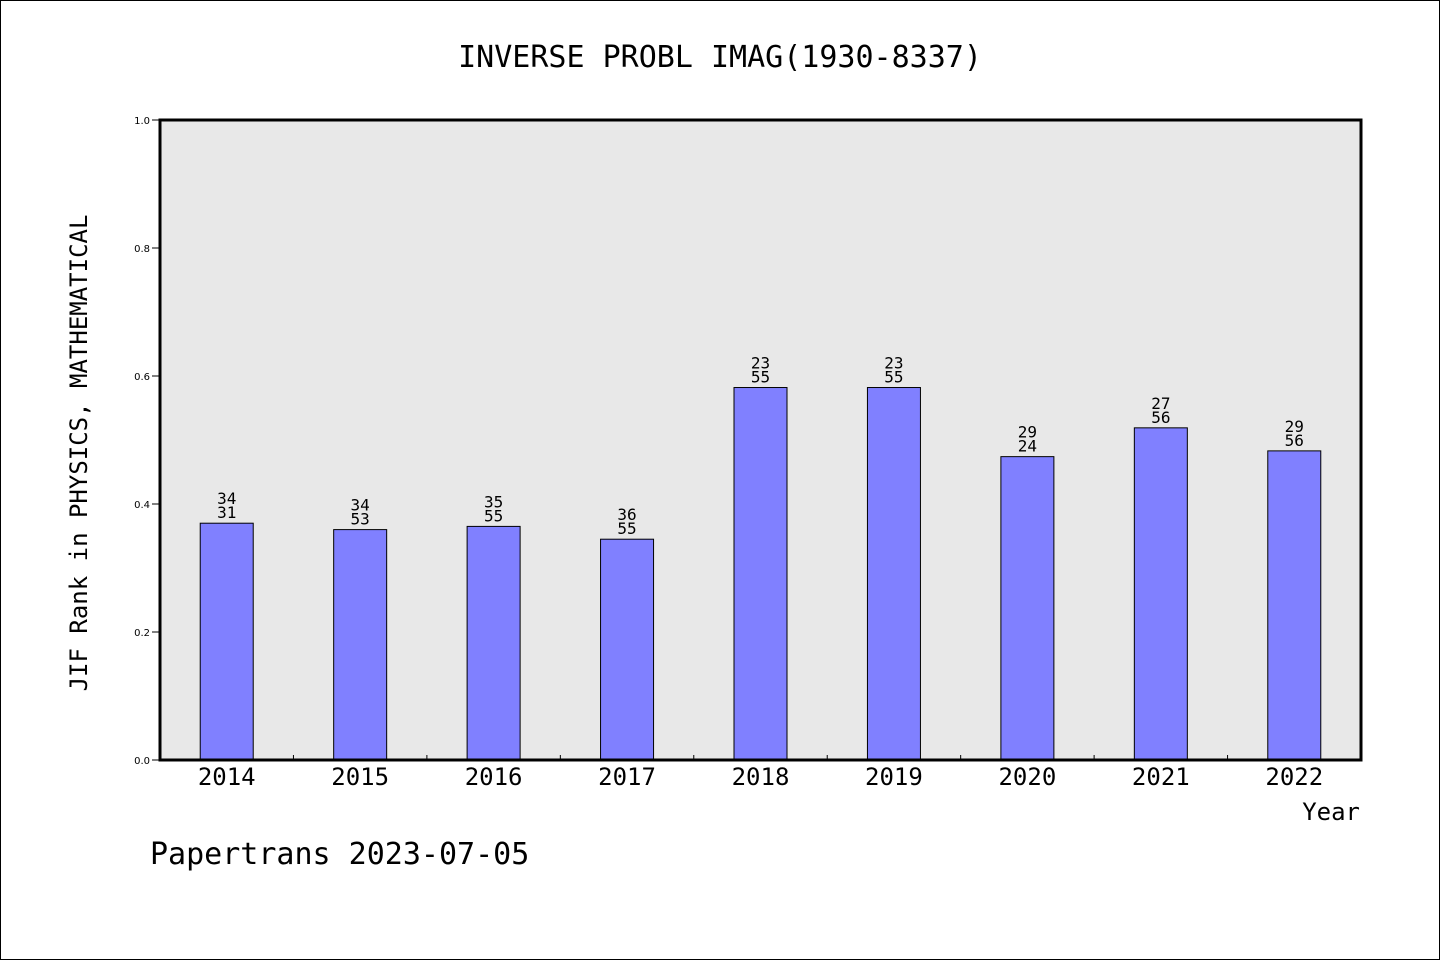 The width and height of the screenshot is (1440, 960). Describe the element at coordinates (894, 777) in the screenshot. I see `x-tick-label: 2019` at that location.